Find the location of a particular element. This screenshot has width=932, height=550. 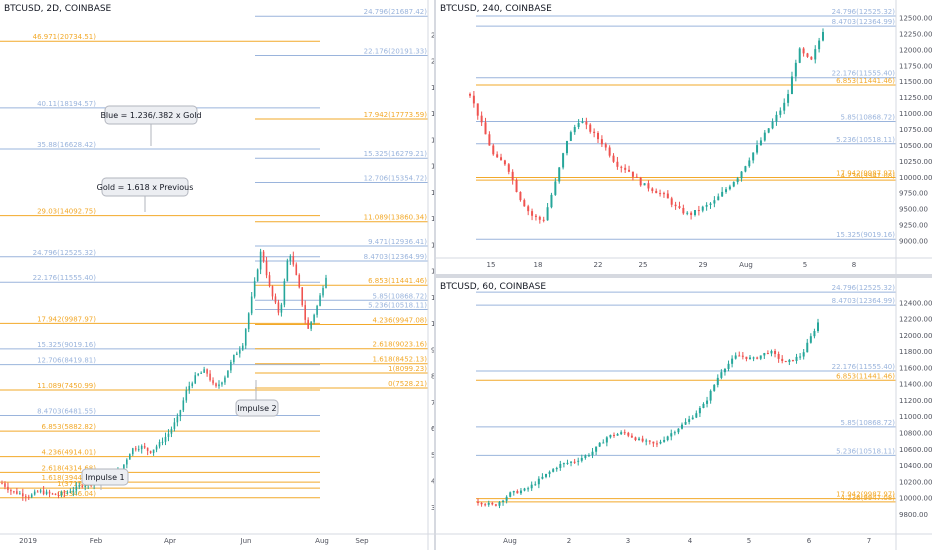

price-axis-label: 10800.00 is located at coordinates (915, 433).